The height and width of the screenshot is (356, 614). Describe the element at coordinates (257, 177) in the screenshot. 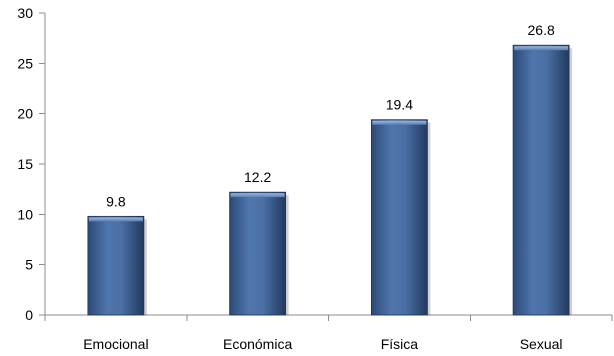

I see `data-label: 12.2` at that location.